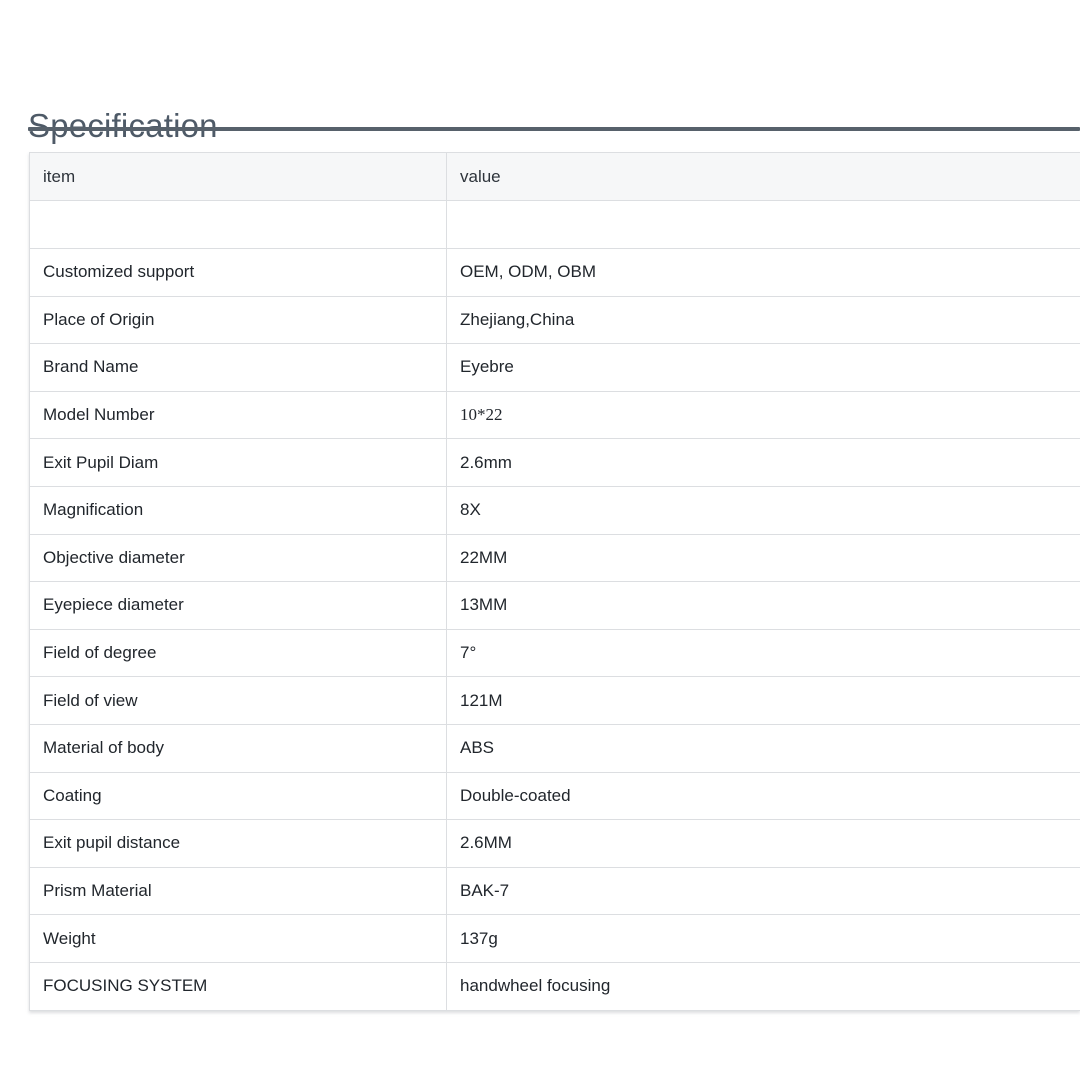  I want to click on table-row: Magnification 8X, so click(554, 510).